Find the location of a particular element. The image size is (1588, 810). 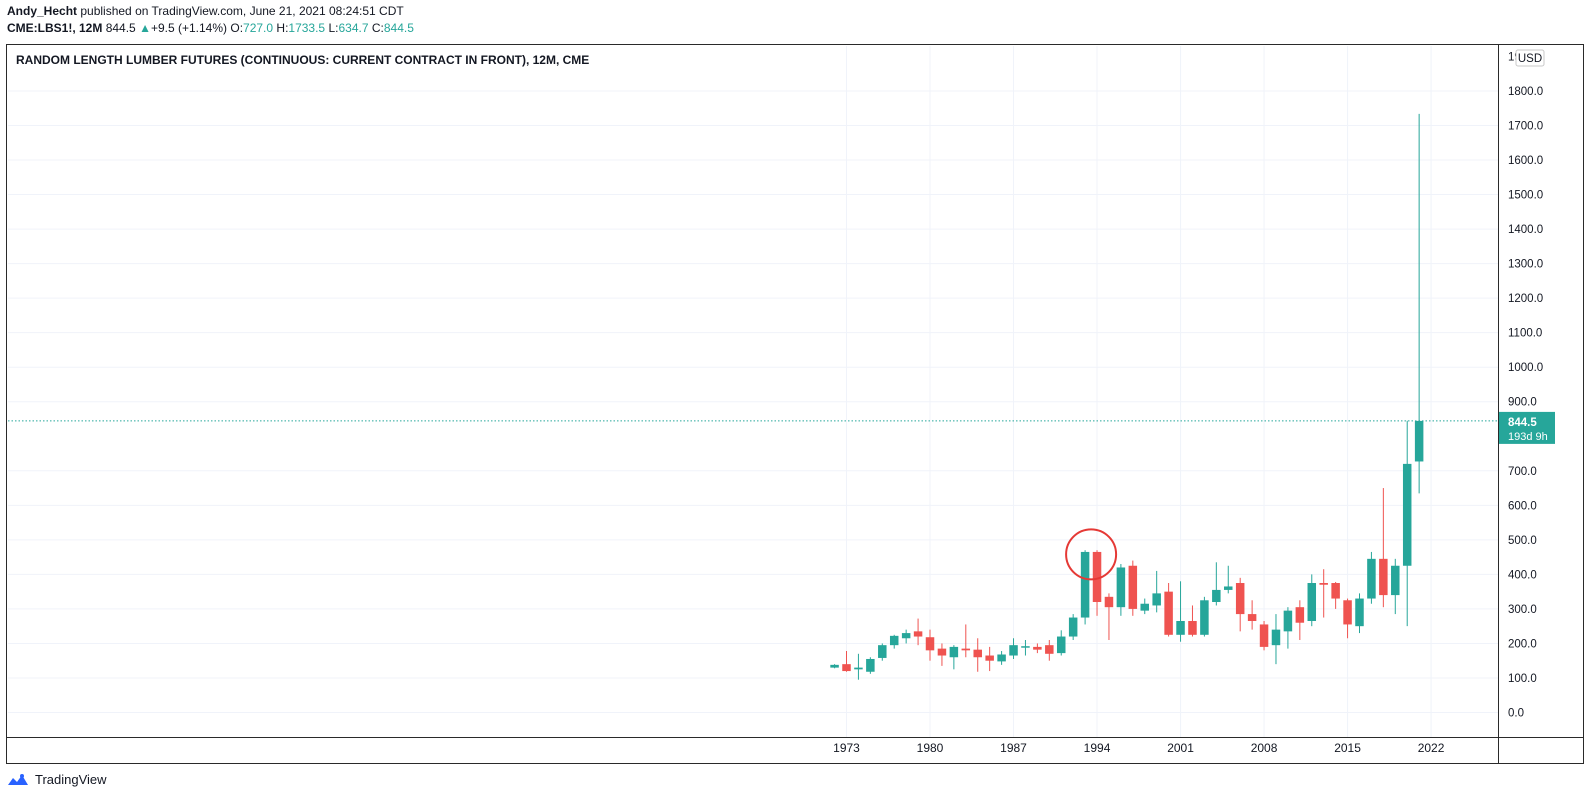

x-tick-label: 1980 is located at coordinates (930, 748).